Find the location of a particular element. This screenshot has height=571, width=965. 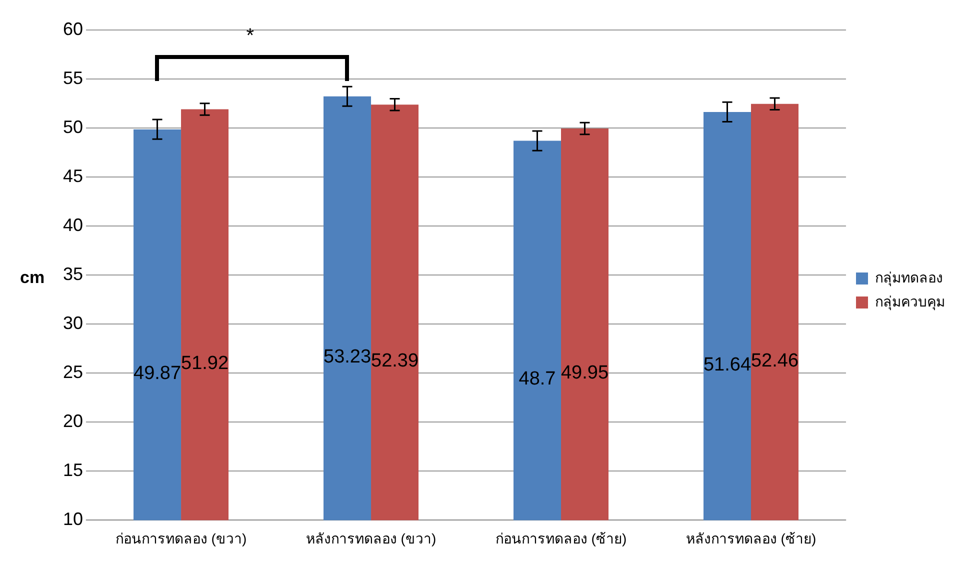

y-tick-label: 20 is located at coordinates (73, 421).